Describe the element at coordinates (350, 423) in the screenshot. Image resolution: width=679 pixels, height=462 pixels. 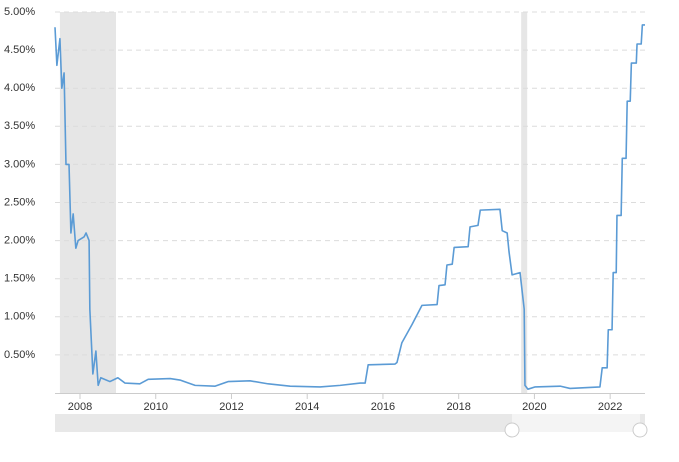
I see `navigator` at that location.